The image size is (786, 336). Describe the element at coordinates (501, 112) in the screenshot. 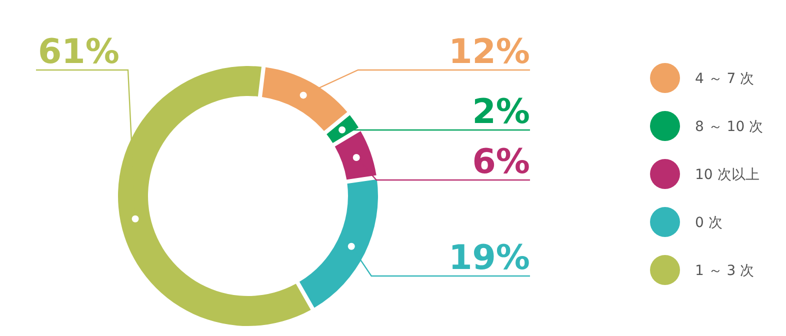

I see `data-label: 2%` at that location.